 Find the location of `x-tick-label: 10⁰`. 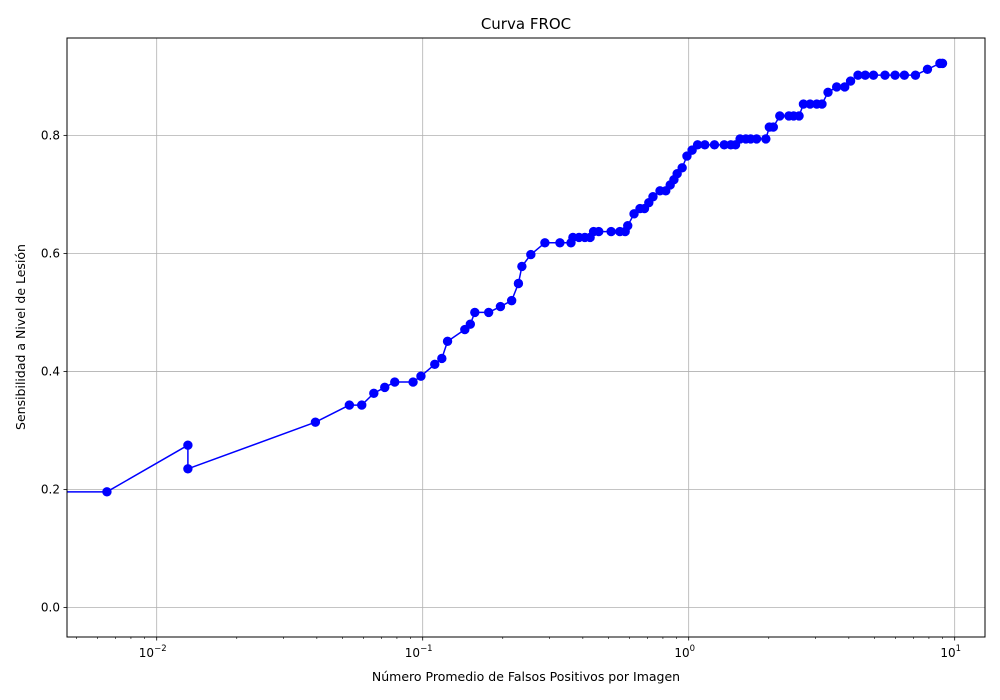

x-tick-label: 10⁰ is located at coordinates (684, 652).